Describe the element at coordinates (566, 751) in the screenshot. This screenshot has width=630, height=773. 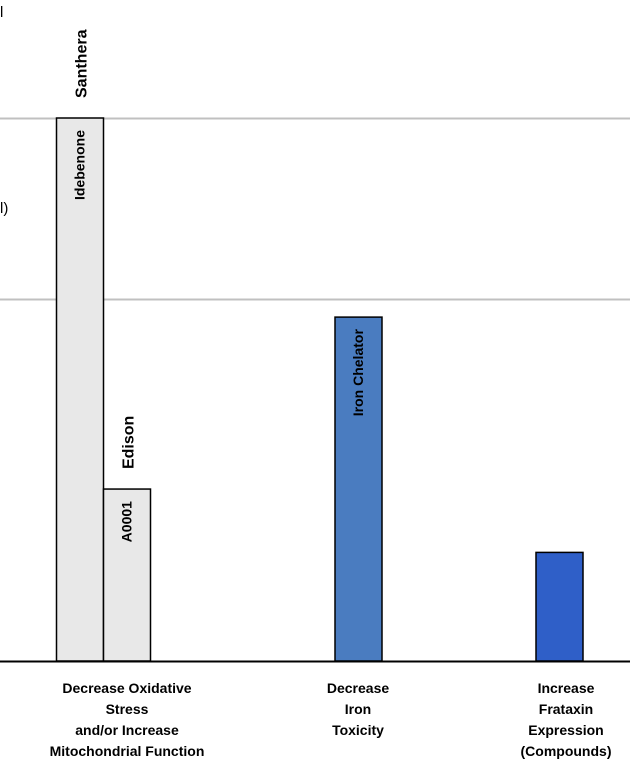
I see `category-label-2-line-3: (Compounds)` at that location.